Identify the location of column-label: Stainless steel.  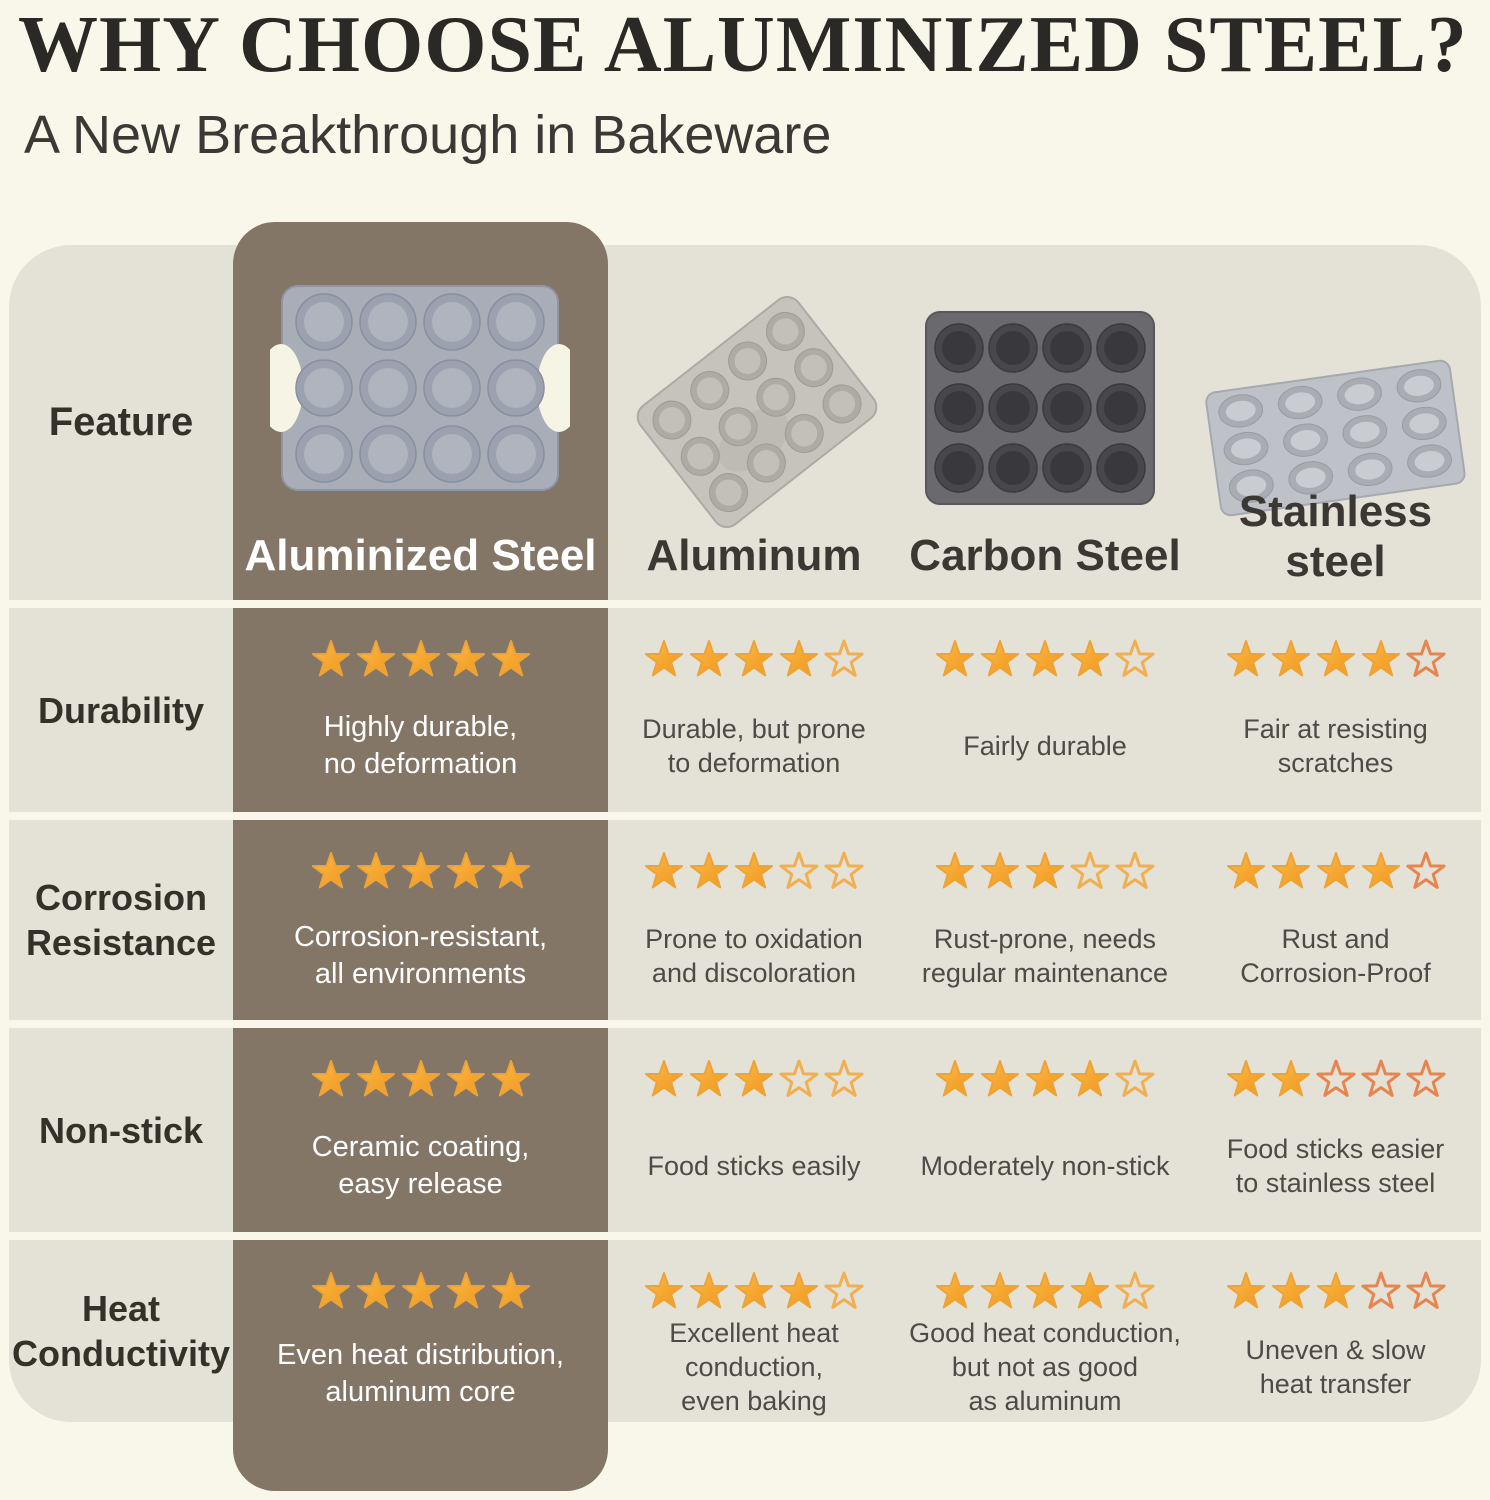
(1335, 536).